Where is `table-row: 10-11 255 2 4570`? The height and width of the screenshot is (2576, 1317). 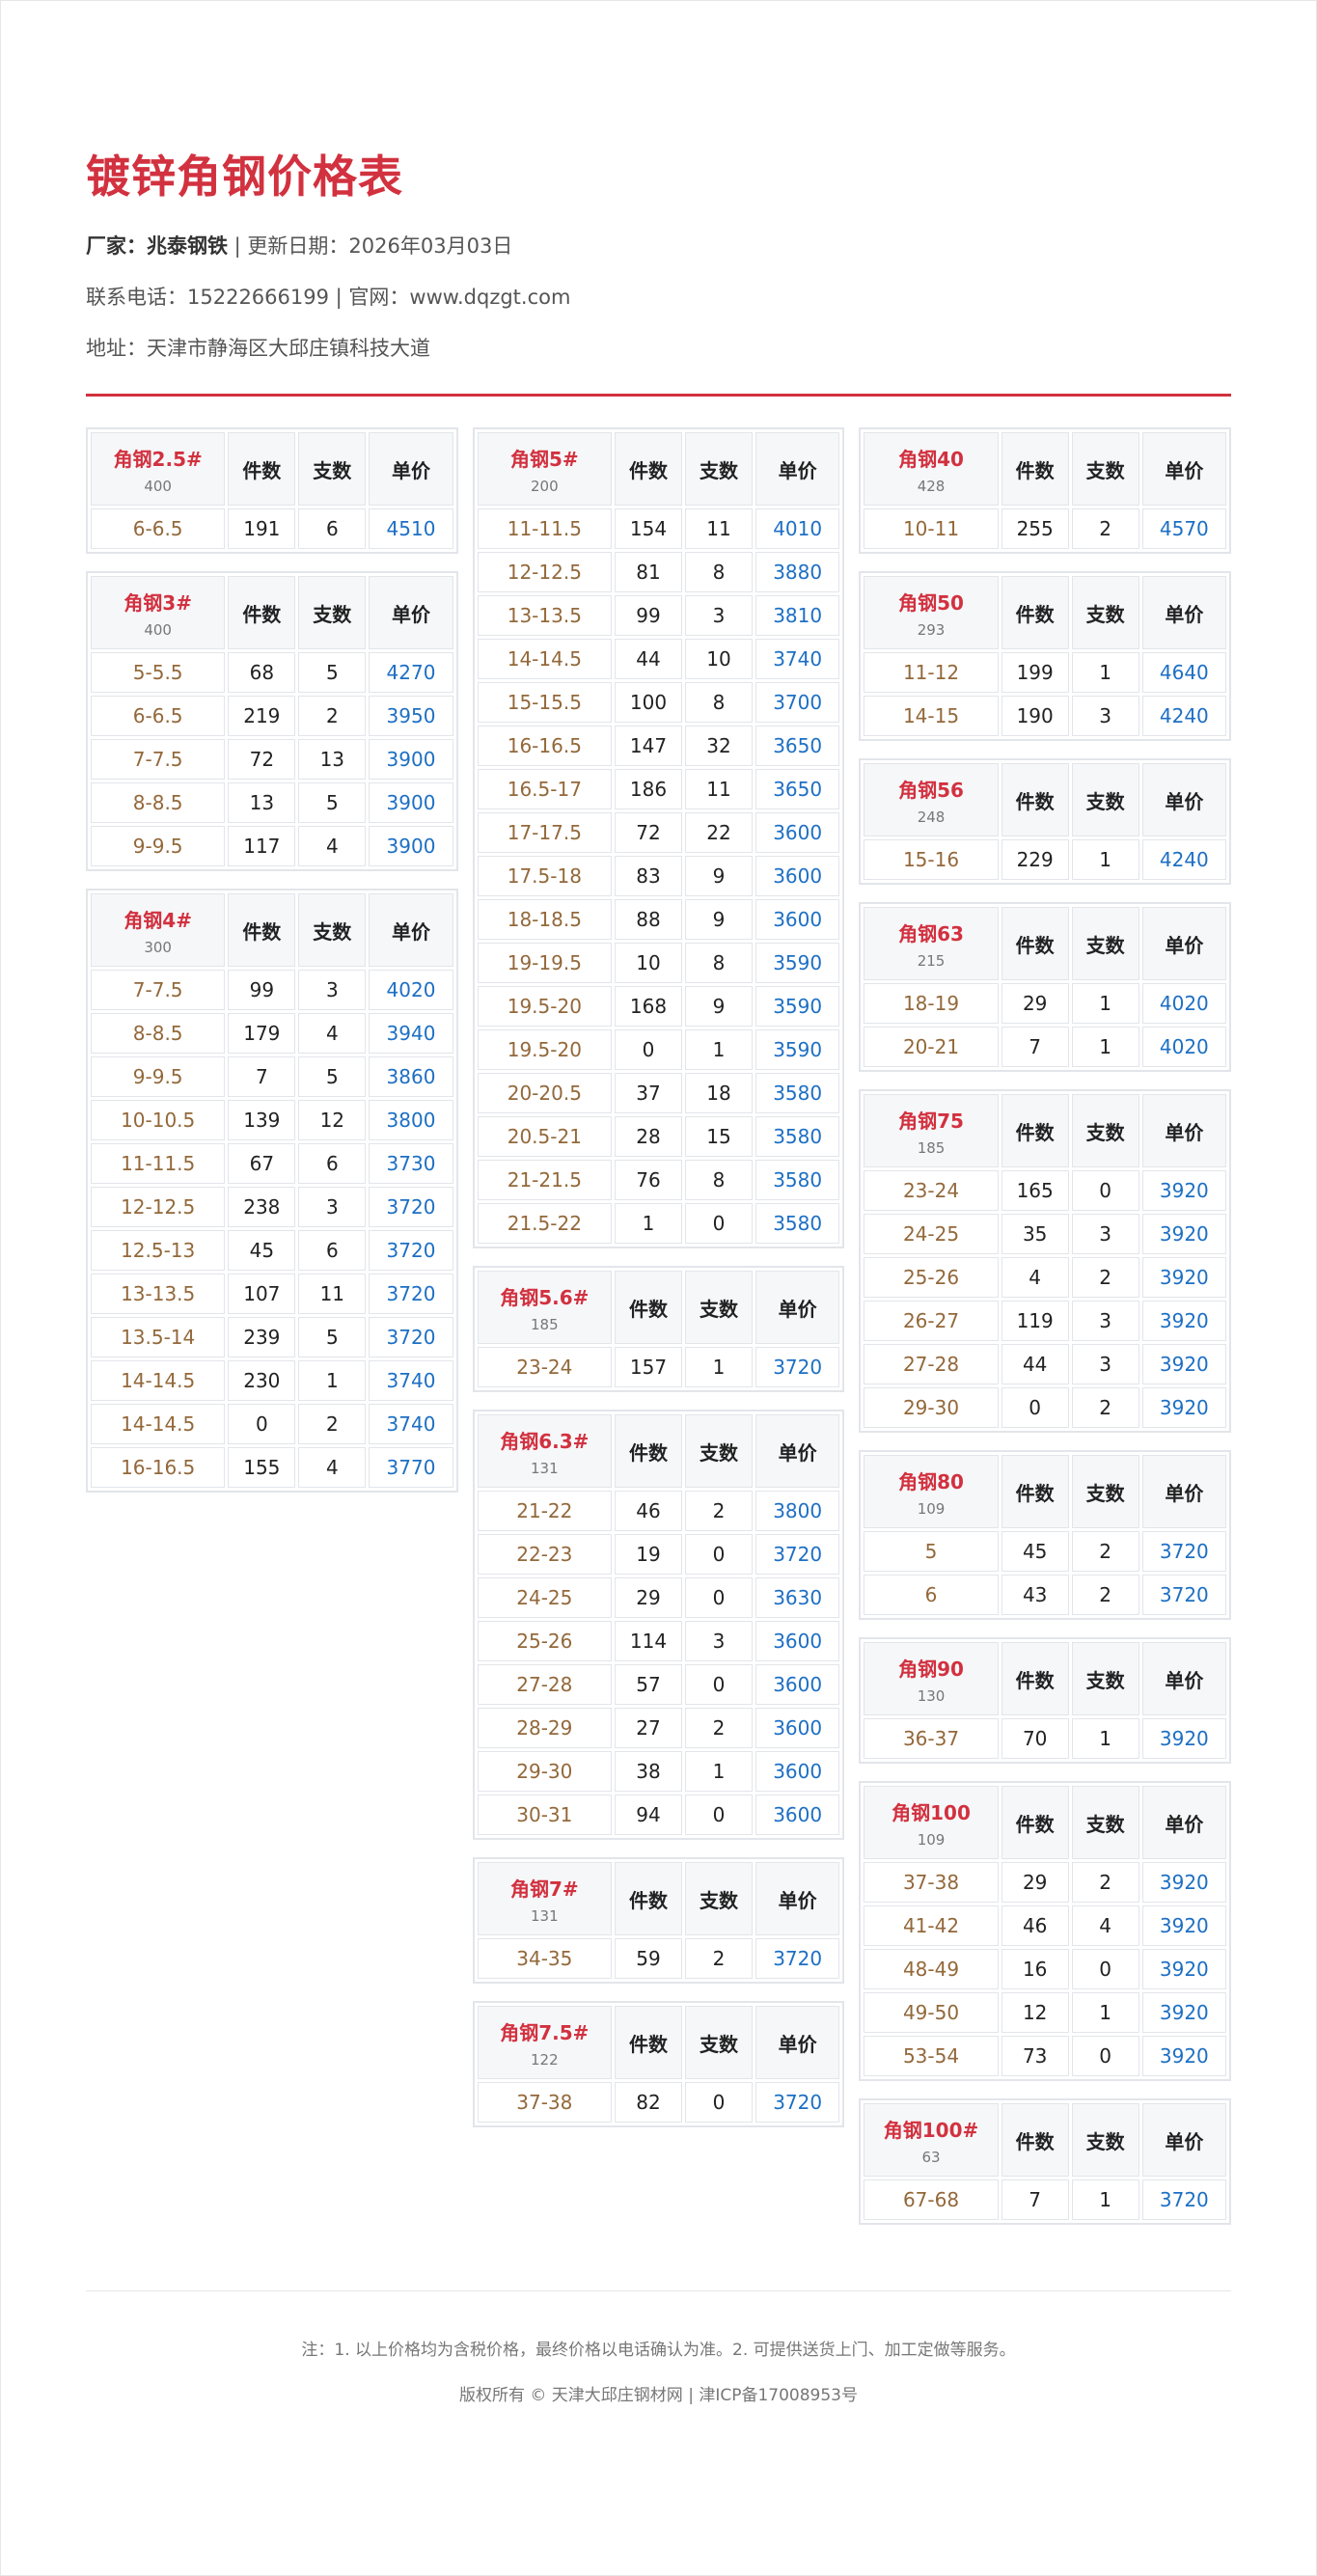
table-row: 10-11 255 2 4570 is located at coordinates (1045, 529).